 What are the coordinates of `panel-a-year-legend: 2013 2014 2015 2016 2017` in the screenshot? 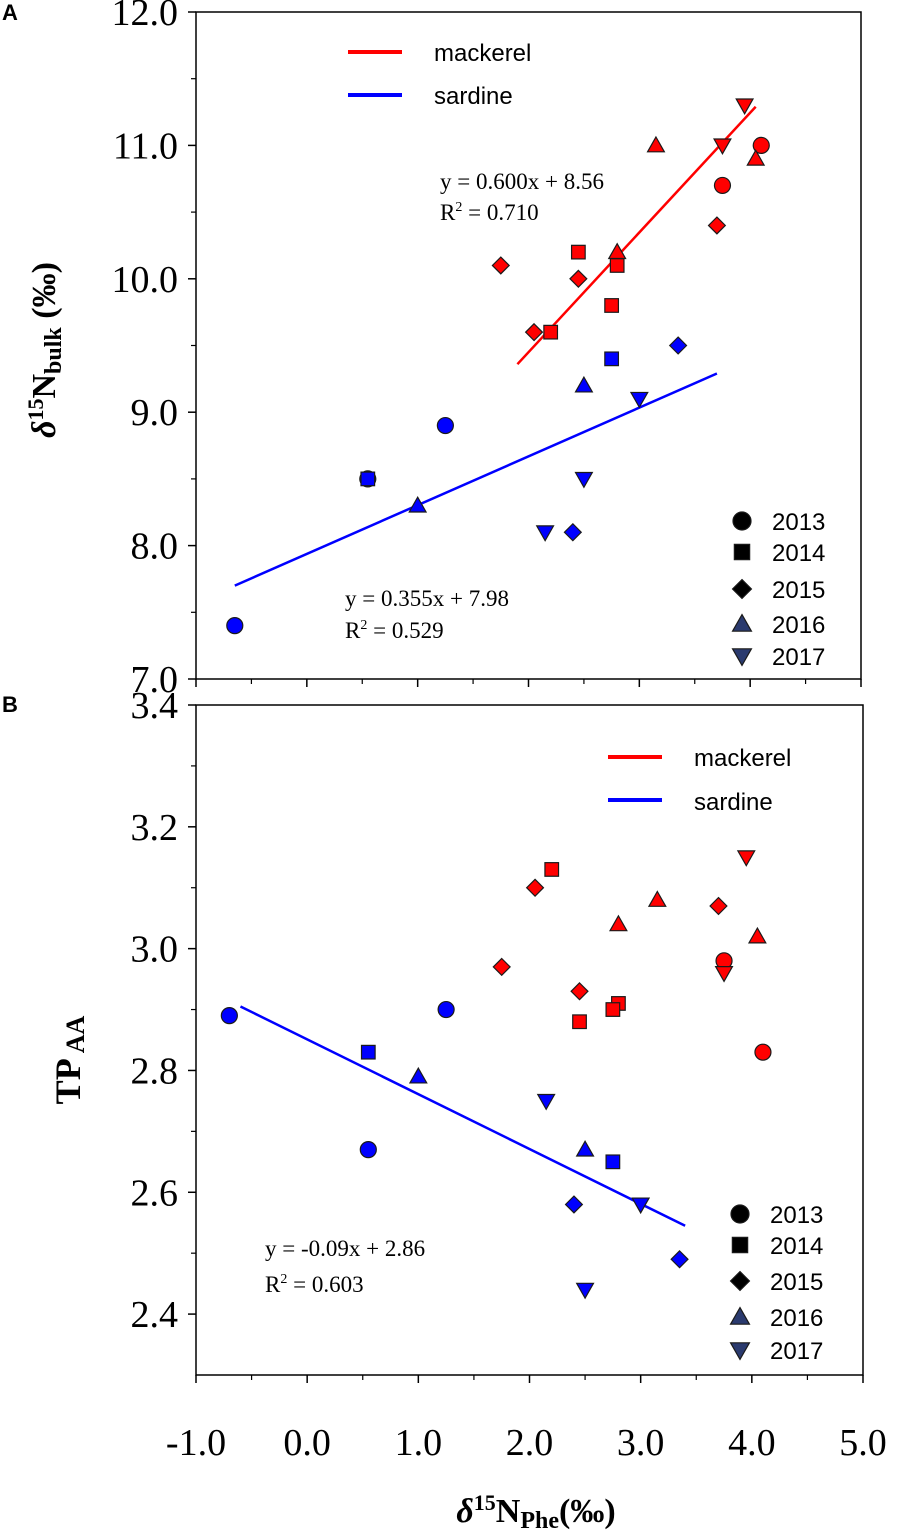 It's located at (778, 590).